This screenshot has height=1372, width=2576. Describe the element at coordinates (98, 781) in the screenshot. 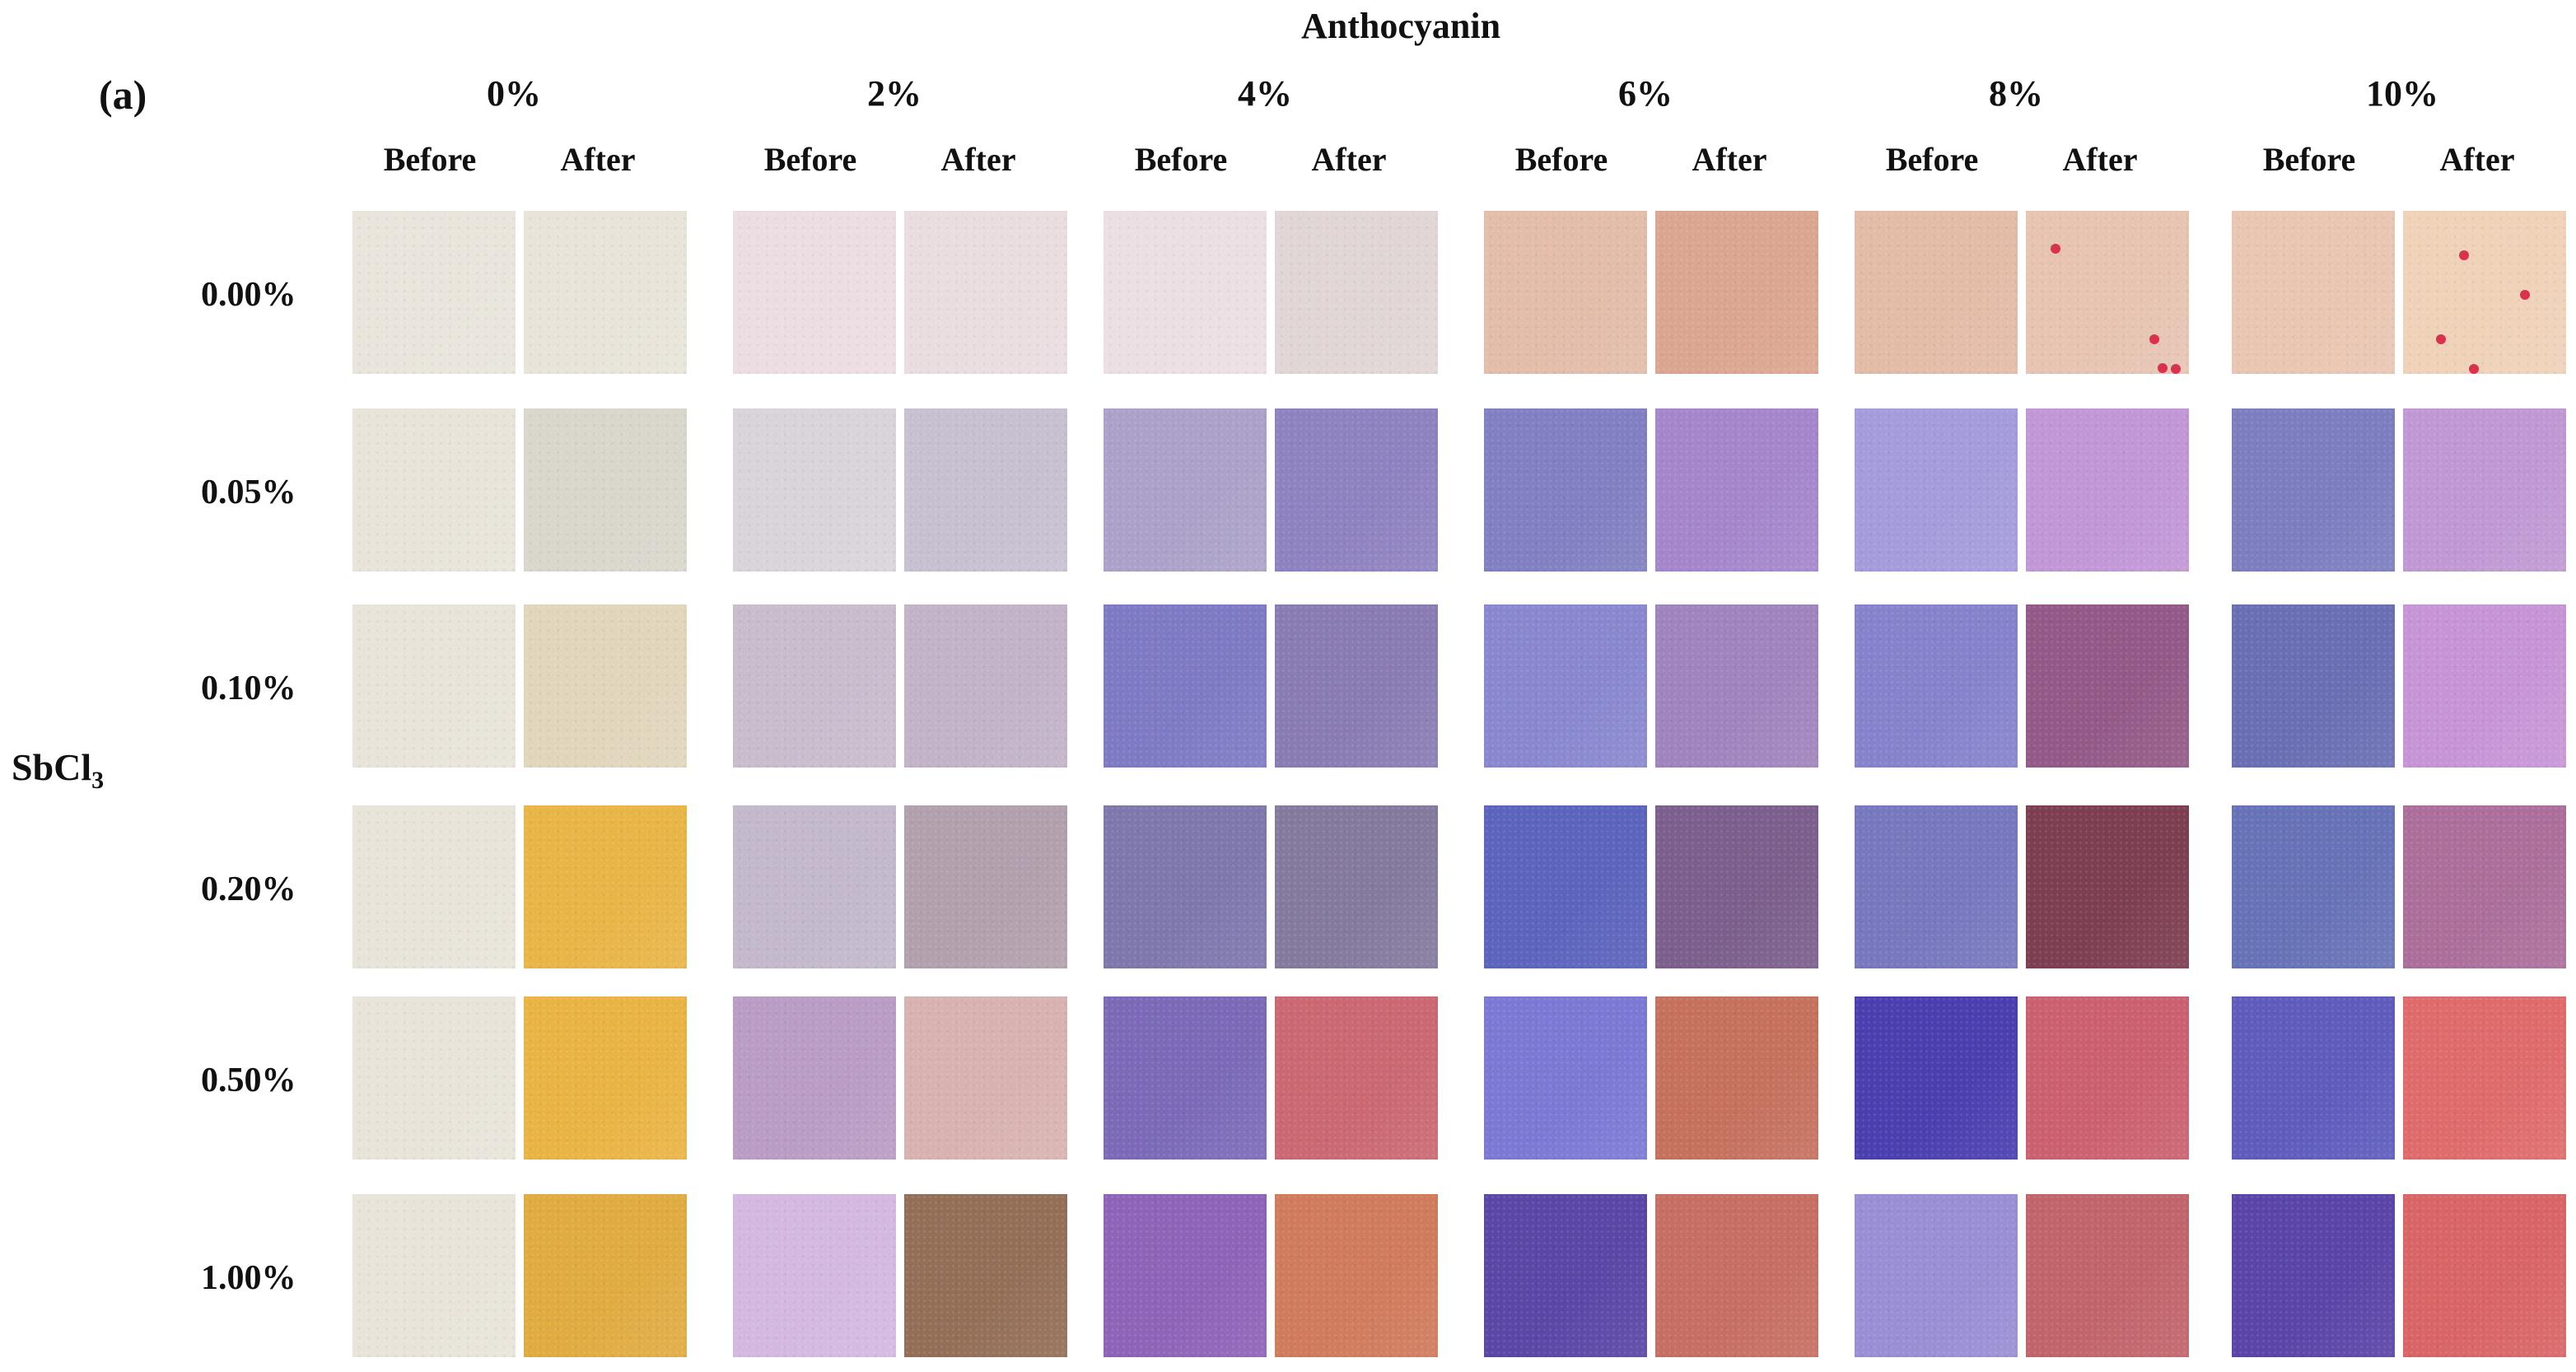

I see `row-axis-subscript: 3` at that location.